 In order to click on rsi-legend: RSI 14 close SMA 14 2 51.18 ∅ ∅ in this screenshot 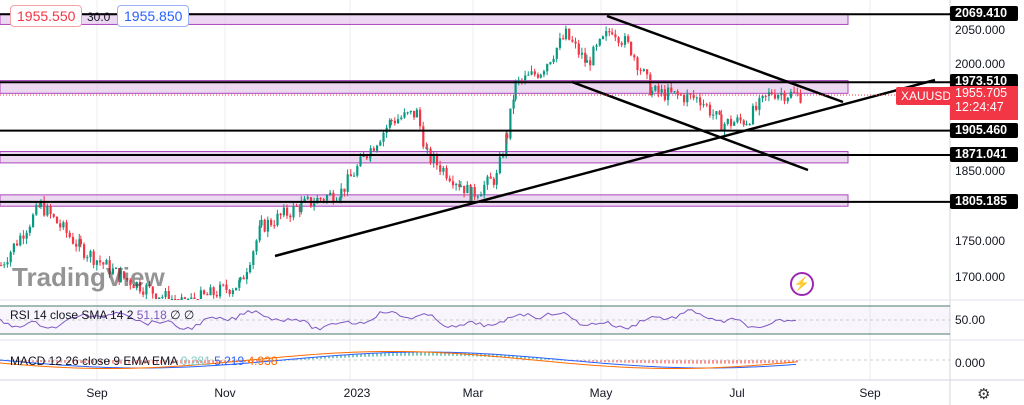, I will do `click(102, 315)`.